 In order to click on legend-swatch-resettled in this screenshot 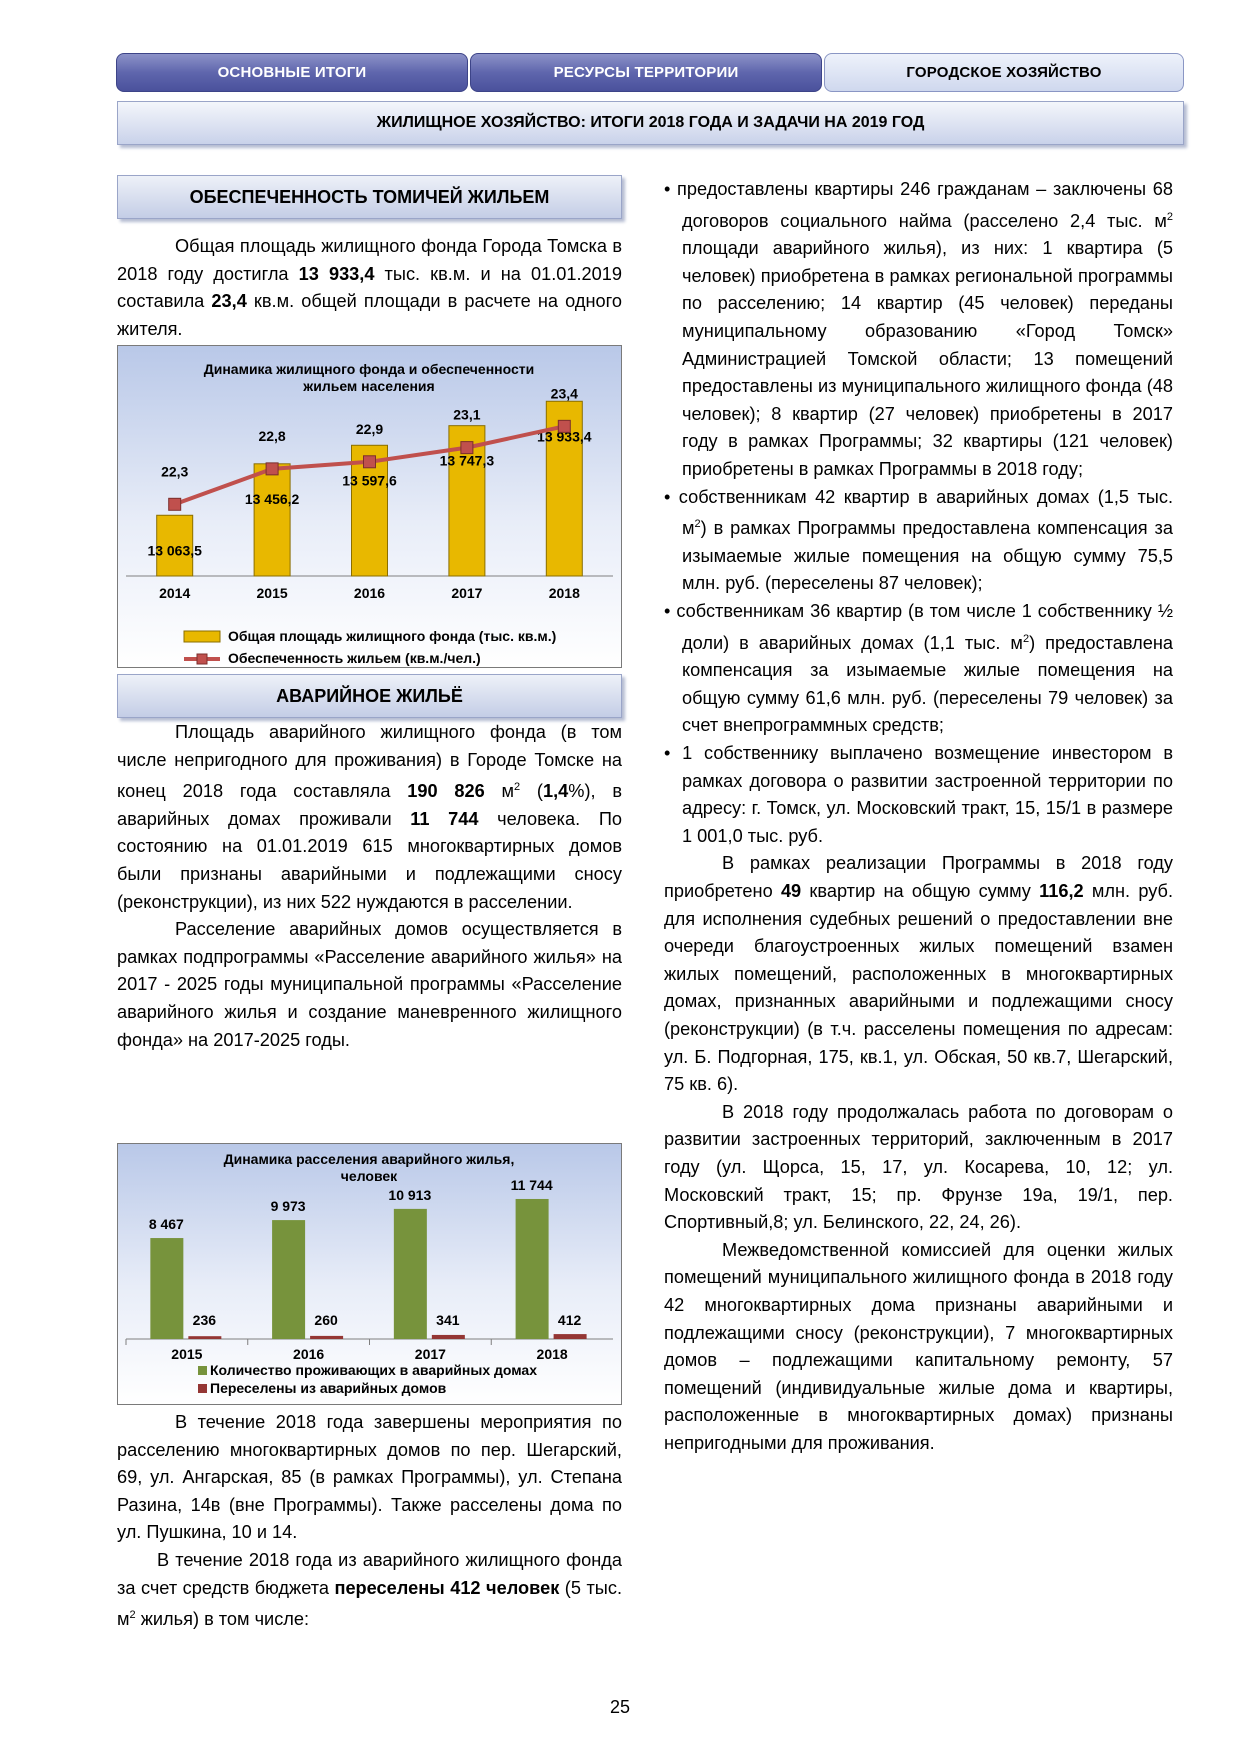, I will do `click(202, 1388)`.